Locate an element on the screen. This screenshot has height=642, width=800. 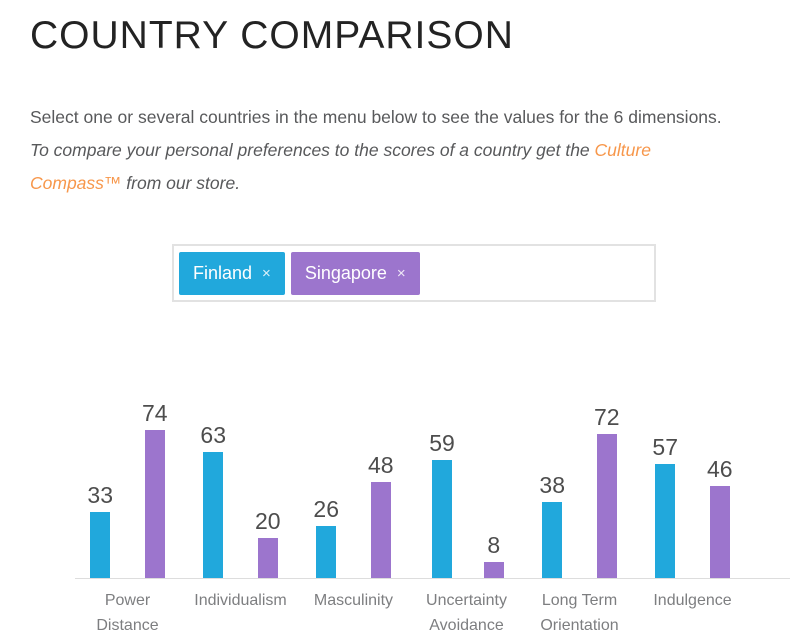
bar-value-label: 74 is located at coordinates (155, 413).